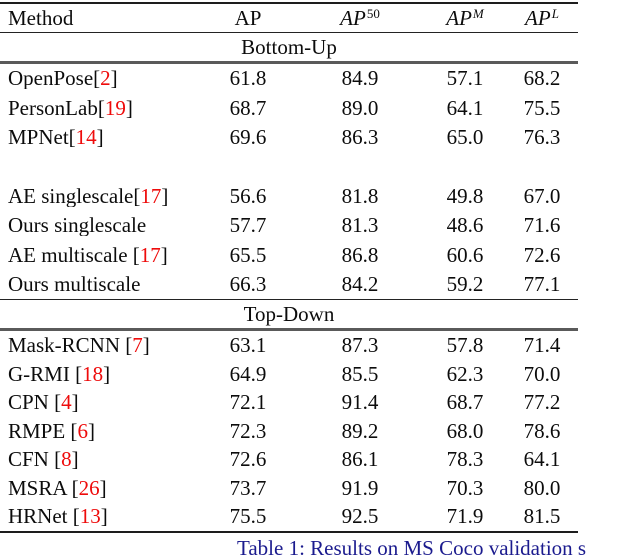 This screenshot has width=640, height=557. Describe the element at coordinates (74, 284) in the screenshot. I see `method-name: Ours multiscale` at that location.